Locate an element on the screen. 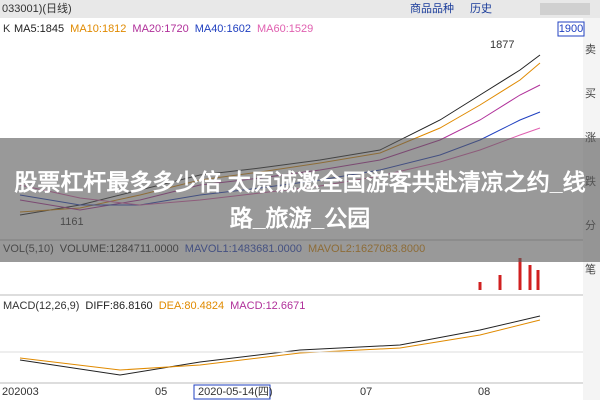 The height and width of the screenshot is (400, 600). icons is located at coordinates (565, 9).